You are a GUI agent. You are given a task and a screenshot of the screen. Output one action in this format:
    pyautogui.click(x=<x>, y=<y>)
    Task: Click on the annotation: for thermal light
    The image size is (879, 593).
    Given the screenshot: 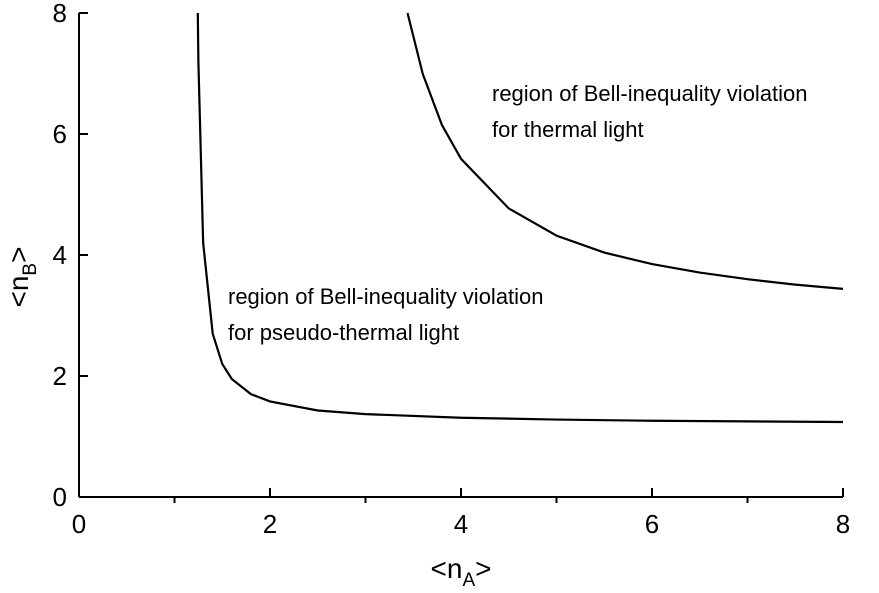 What is the action you would take?
    pyautogui.click(x=568, y=129)
    